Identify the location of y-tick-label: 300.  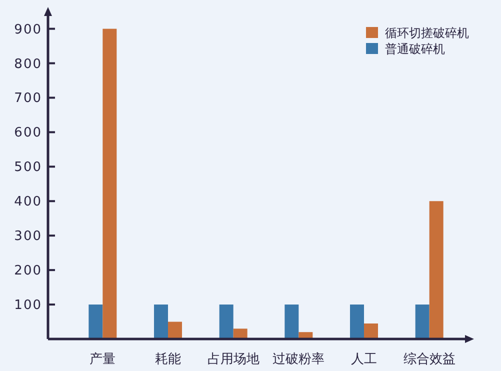
(28, 236).